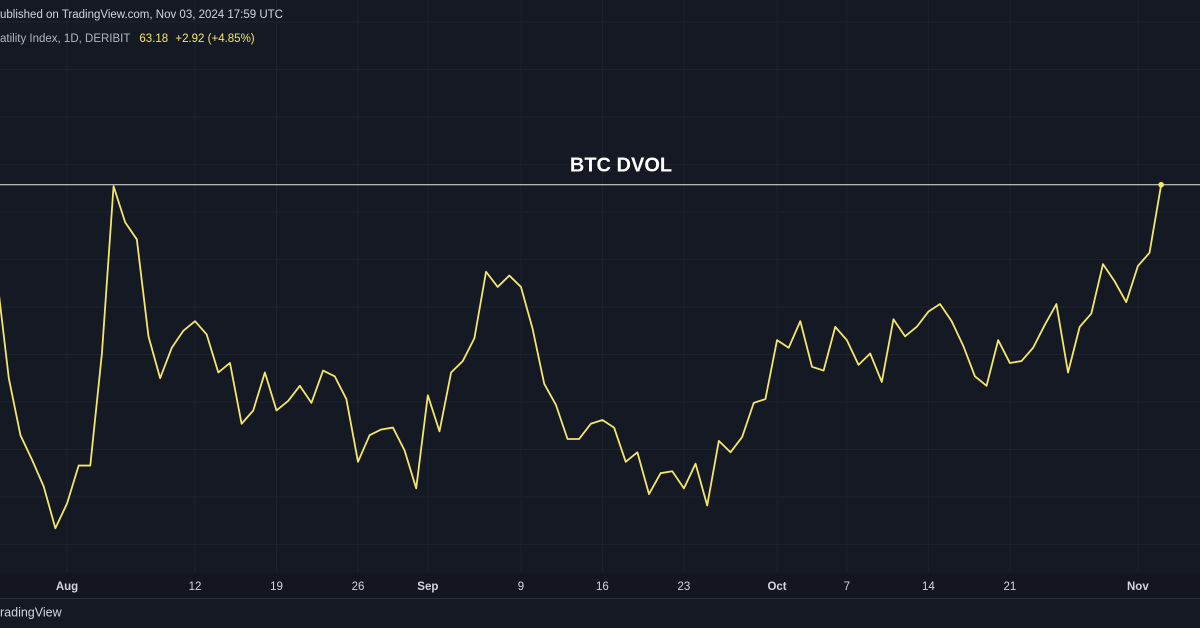 The width and height of the screenshot is (1200, 628). What do you see at coordinates (67, 587) in the screenshot?
I see `x-tick-label: Aug` at bounding box center [67, 587].